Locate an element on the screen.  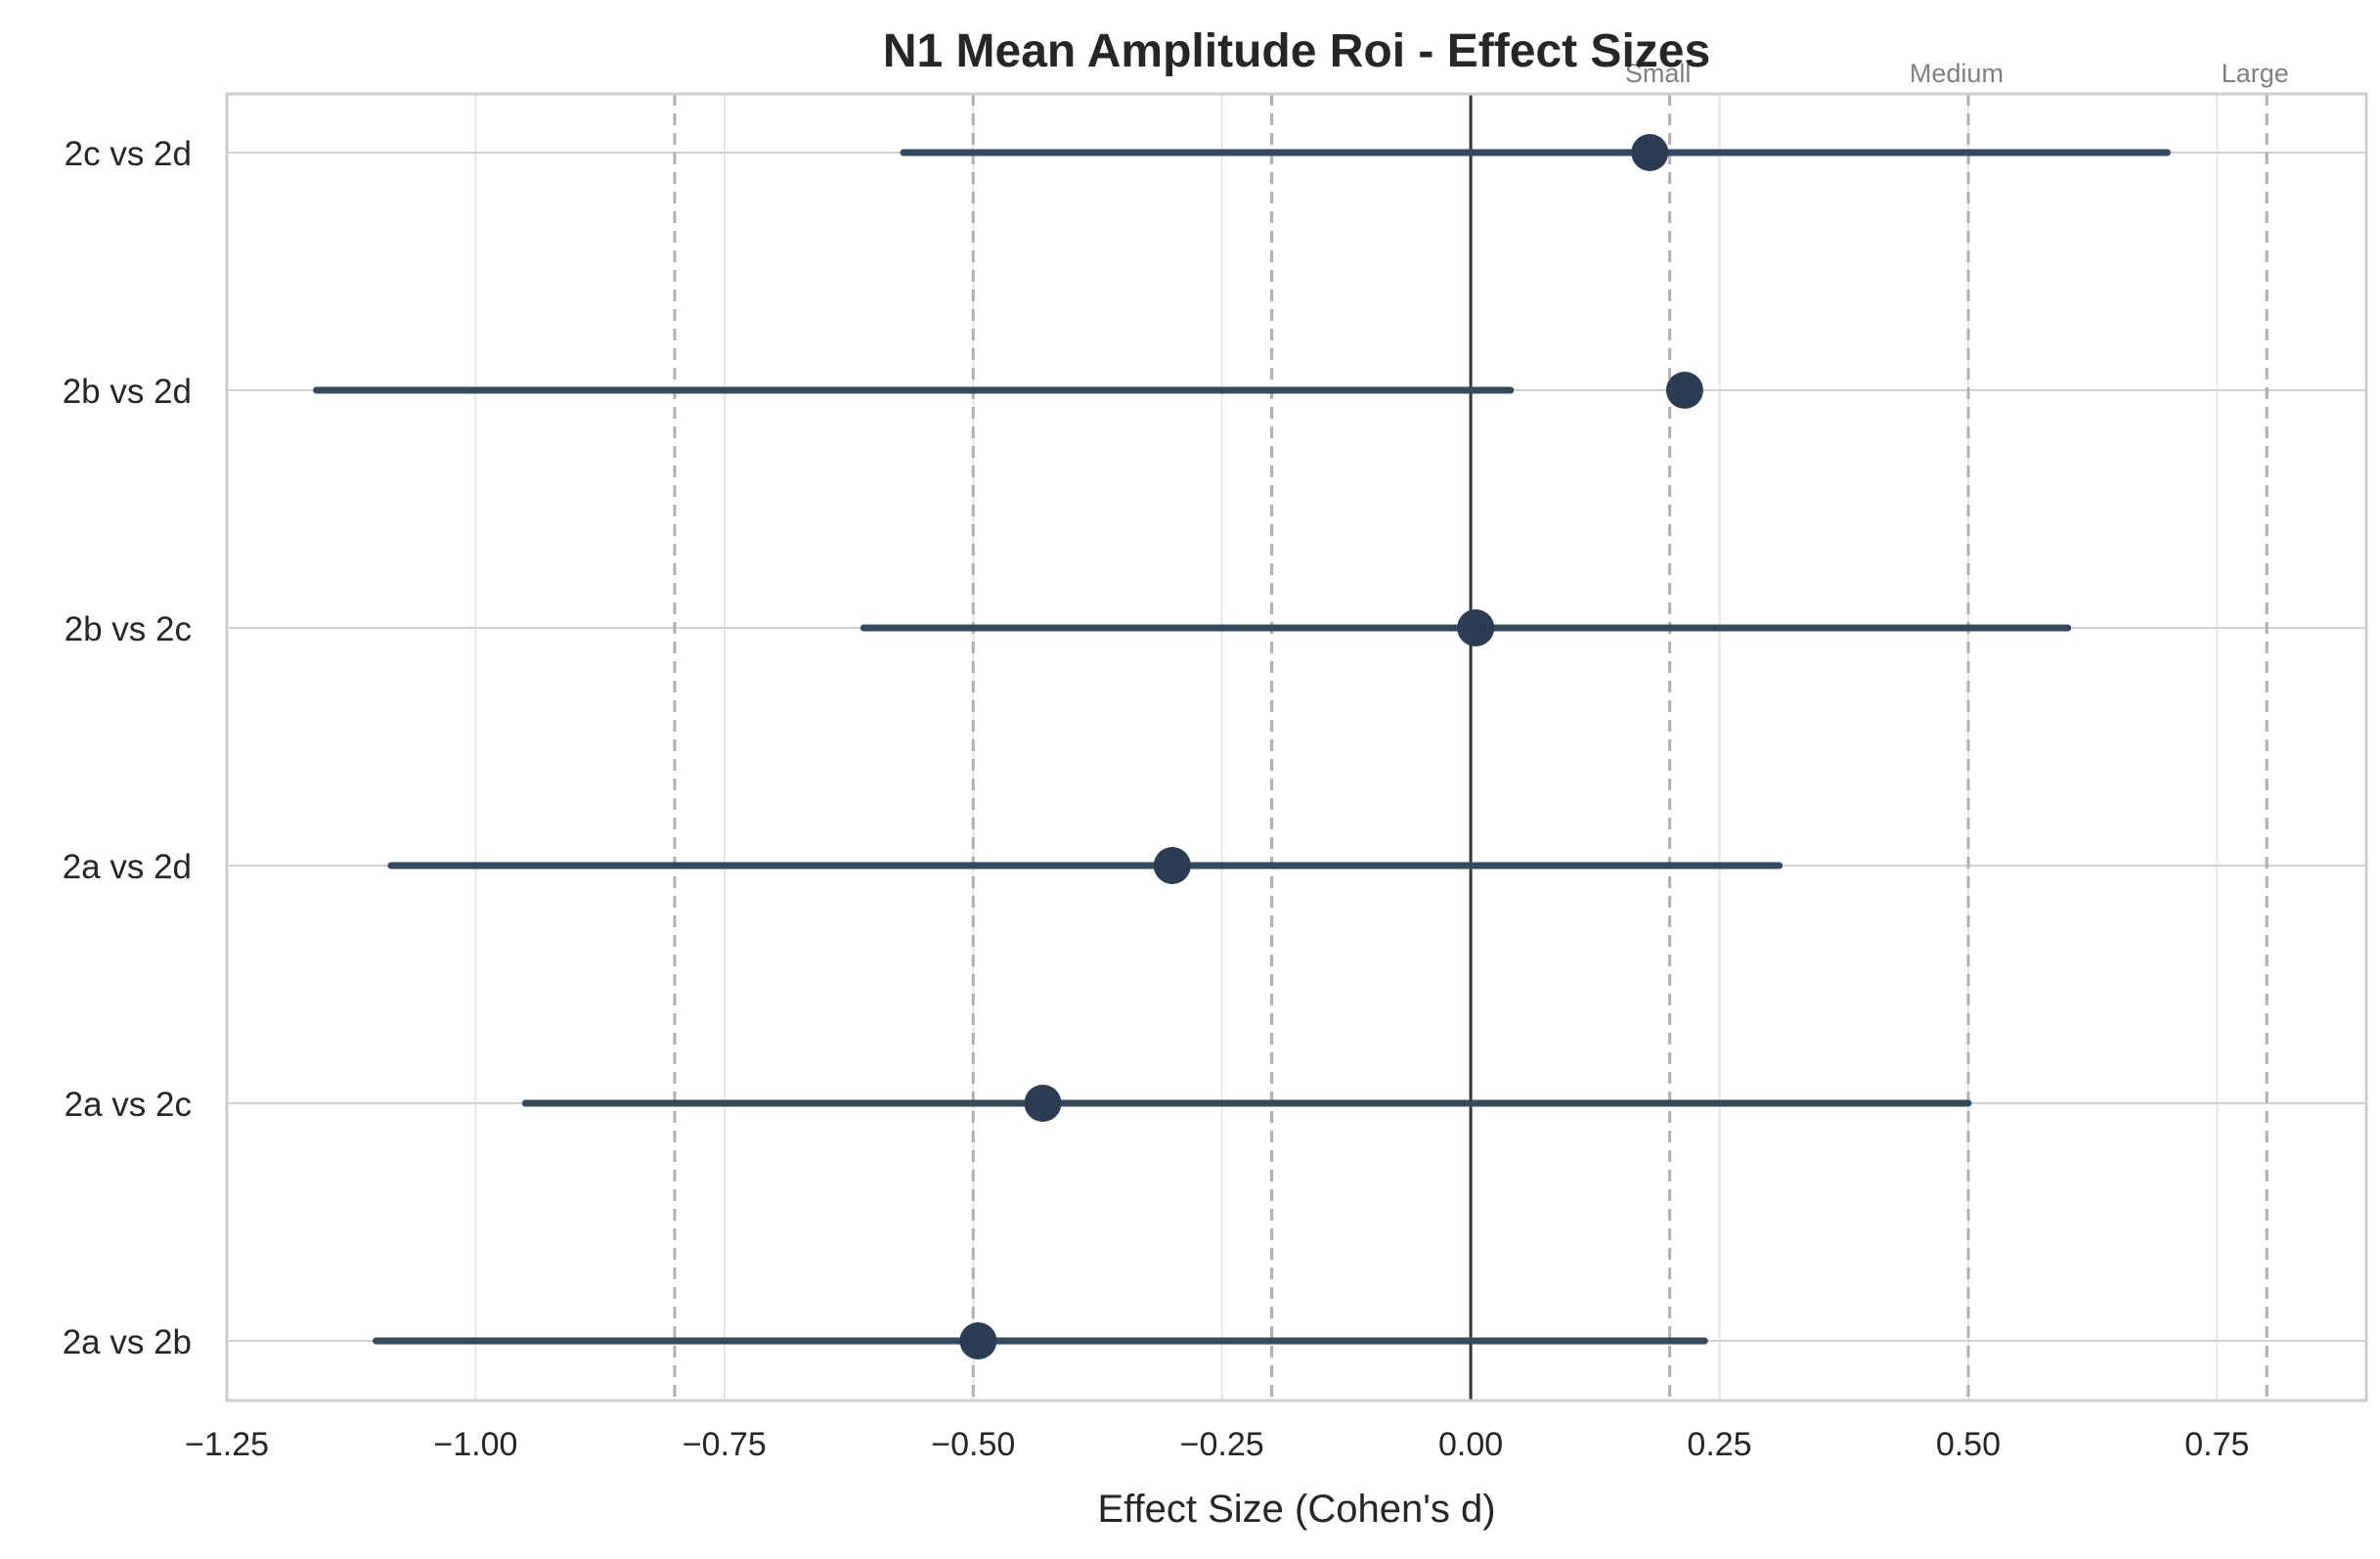
reference-labels: Small Medium Large is located at coordinates (1957, 73).